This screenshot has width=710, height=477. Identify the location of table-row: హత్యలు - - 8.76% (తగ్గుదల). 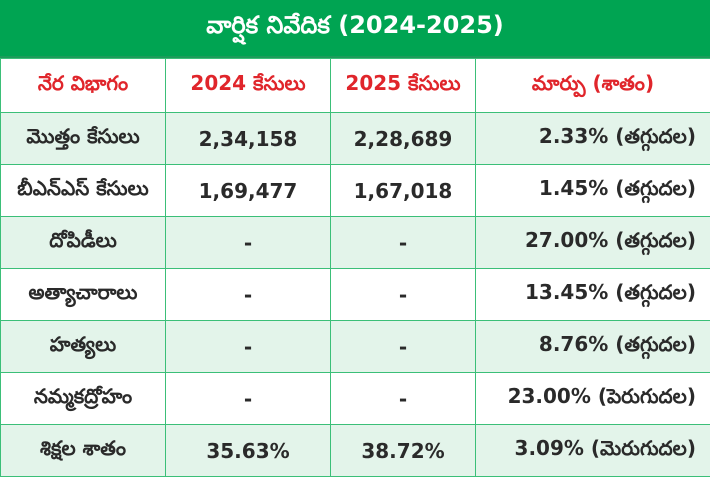
(355, 347).